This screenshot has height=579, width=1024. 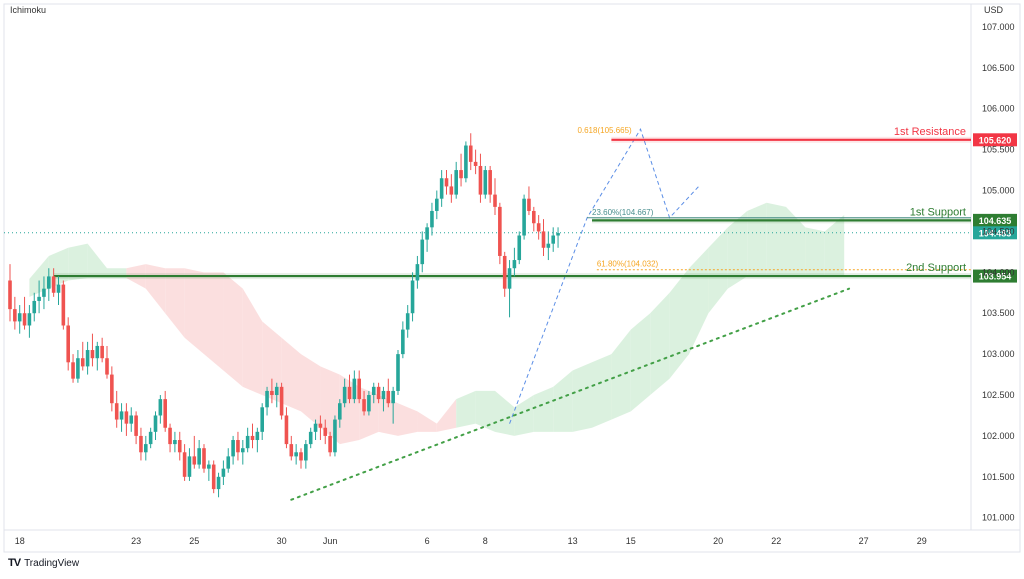 What do you see at coordinates (998, 109) in the screenshot?
I see `y-tick-label: 106.000` at bounding box center [998, 109].